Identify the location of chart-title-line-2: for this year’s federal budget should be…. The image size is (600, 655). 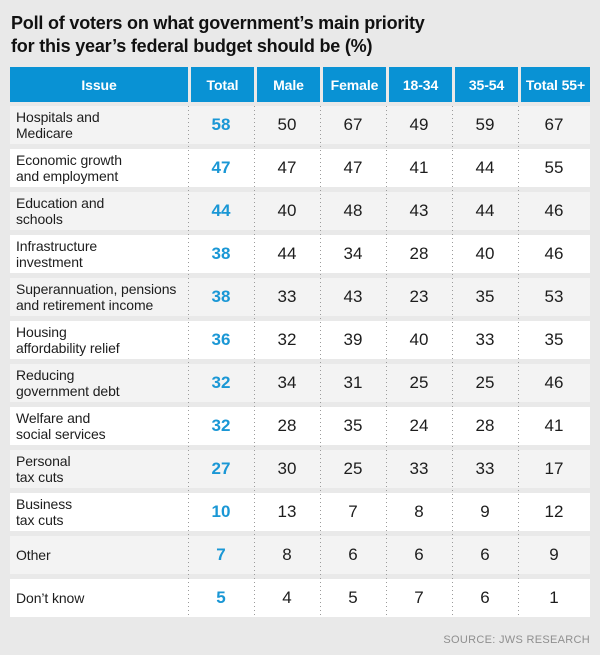
(192, 46).